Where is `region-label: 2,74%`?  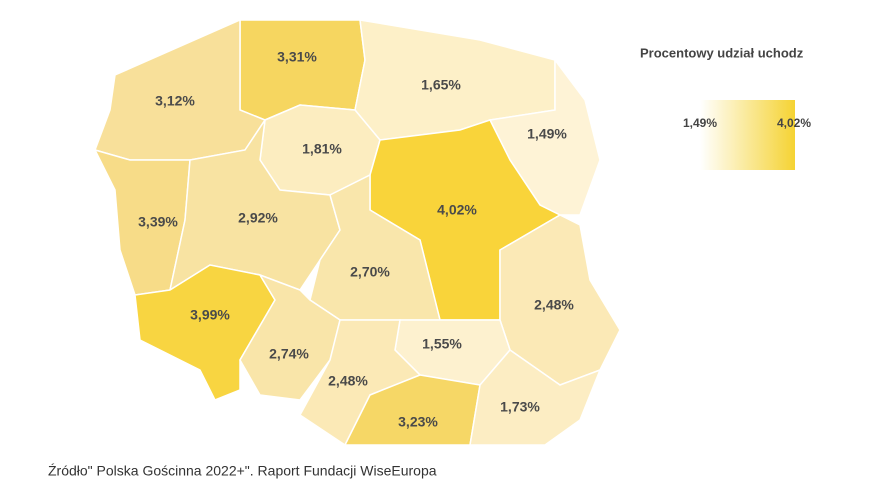 region-label: 2,74% is located at coordinates (289, 354).